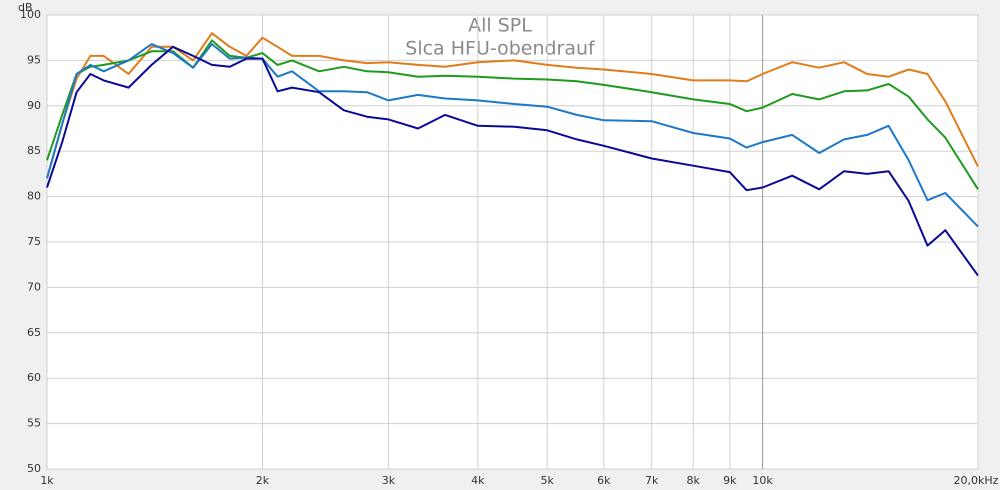 This screenshot has height=490, width=1000. What do you see at coordinates (976, 480) in the screenshot?
I see `x-tick-label: 20,0kHz` at bounding box center [976, 480].